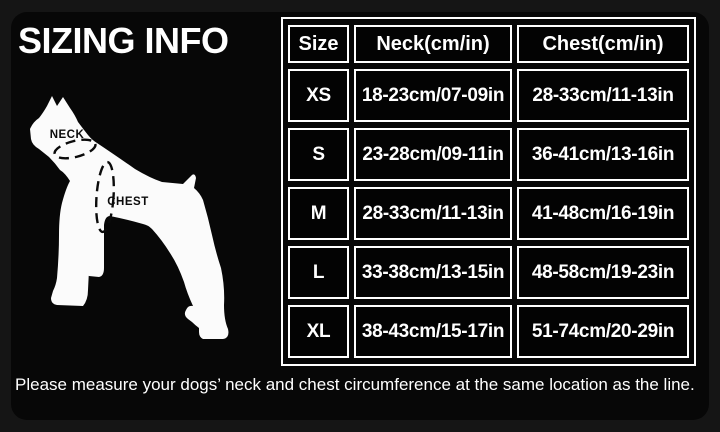 The image size is (720, 432). Describe the element at coordinates (433, 44) in the screenshot. I see `column-header-neck: Neck(cm/in)` at that location.